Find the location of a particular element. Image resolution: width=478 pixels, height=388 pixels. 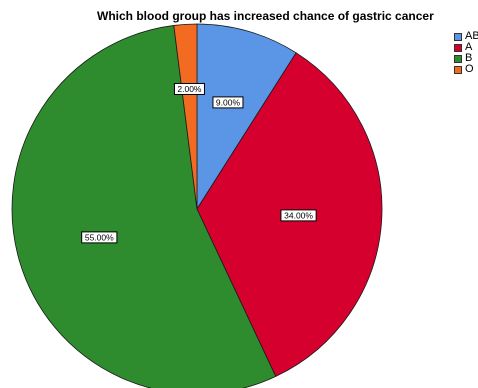

legend: AB A B O is located at coordinates (466, 53).